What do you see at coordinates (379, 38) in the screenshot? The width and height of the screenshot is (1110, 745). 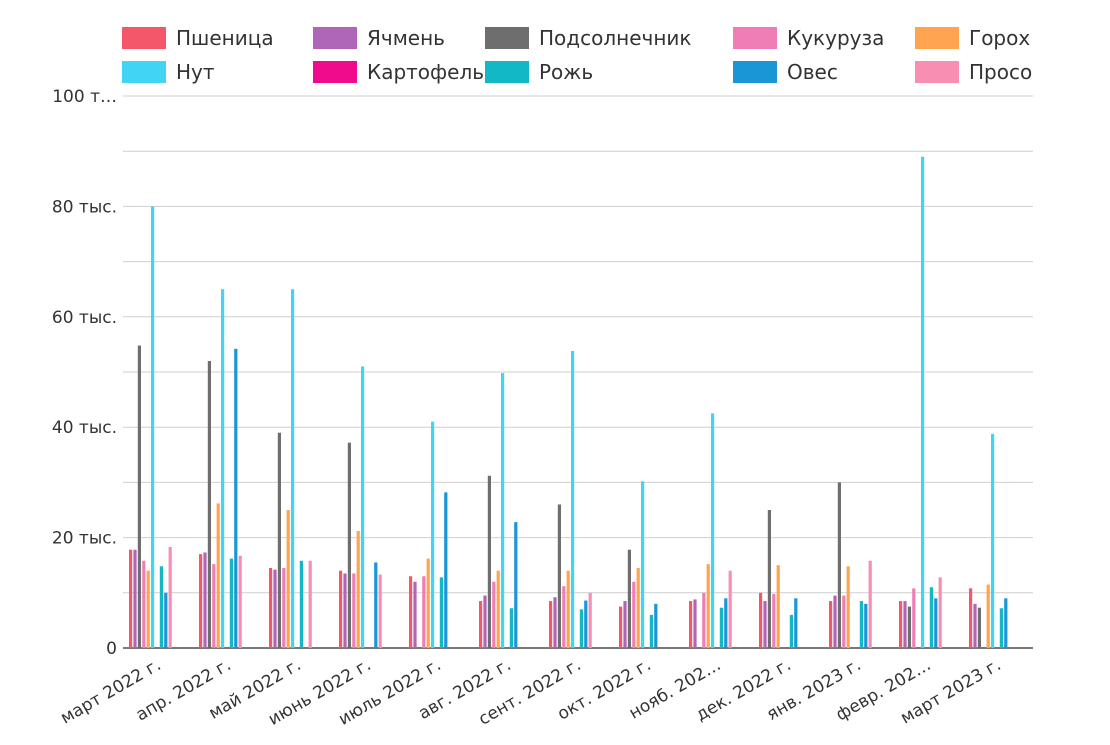 I see `legend-item: Ячмень` at bounding box center [379, 38].